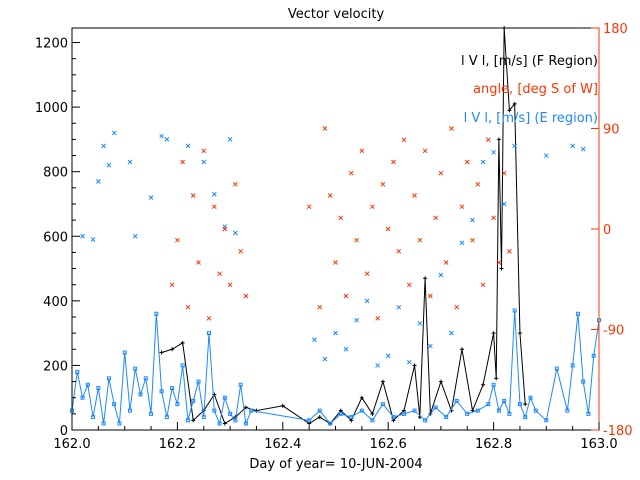  Describe the element at coordinates (71, 444) in the screenshot. I see `x-tick-label: 162.0` at that location.